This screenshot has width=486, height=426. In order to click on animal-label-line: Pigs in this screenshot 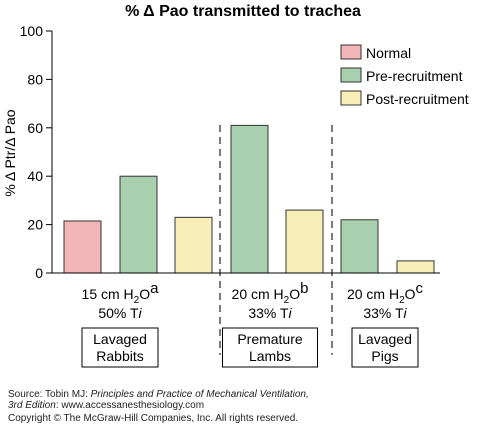, I will do `click(384, 356)`.